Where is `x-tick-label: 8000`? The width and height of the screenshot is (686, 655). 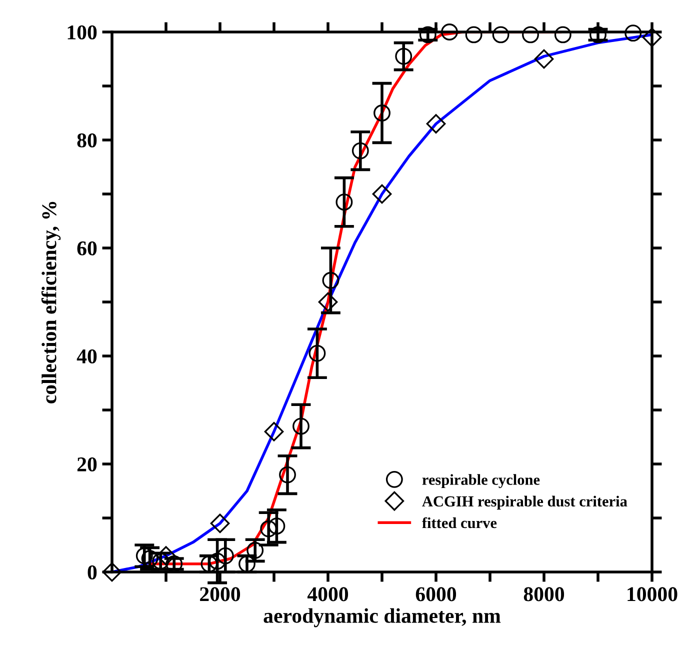 x-tick-label: 8000 is located at coordinates (544, 594).